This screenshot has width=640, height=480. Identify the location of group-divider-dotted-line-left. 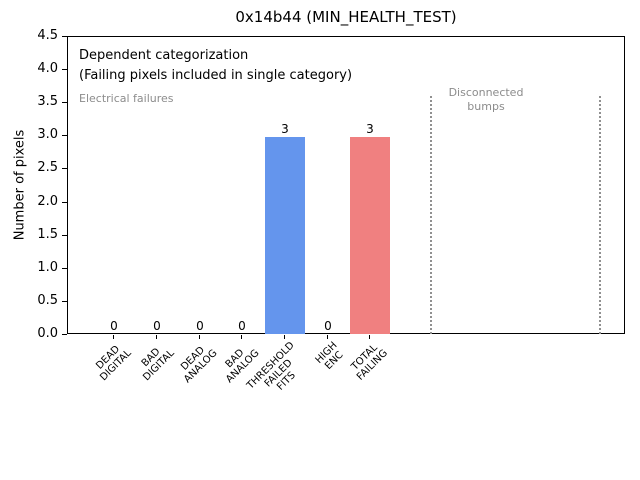
(431, 215).